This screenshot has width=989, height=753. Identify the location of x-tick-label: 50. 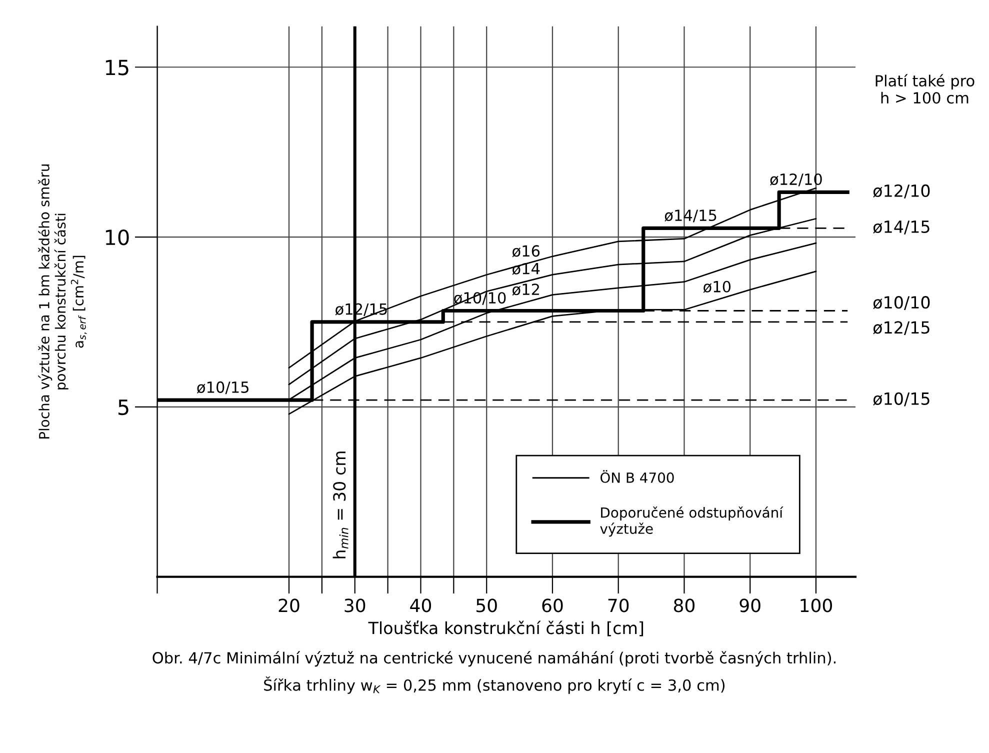
(486, 605).